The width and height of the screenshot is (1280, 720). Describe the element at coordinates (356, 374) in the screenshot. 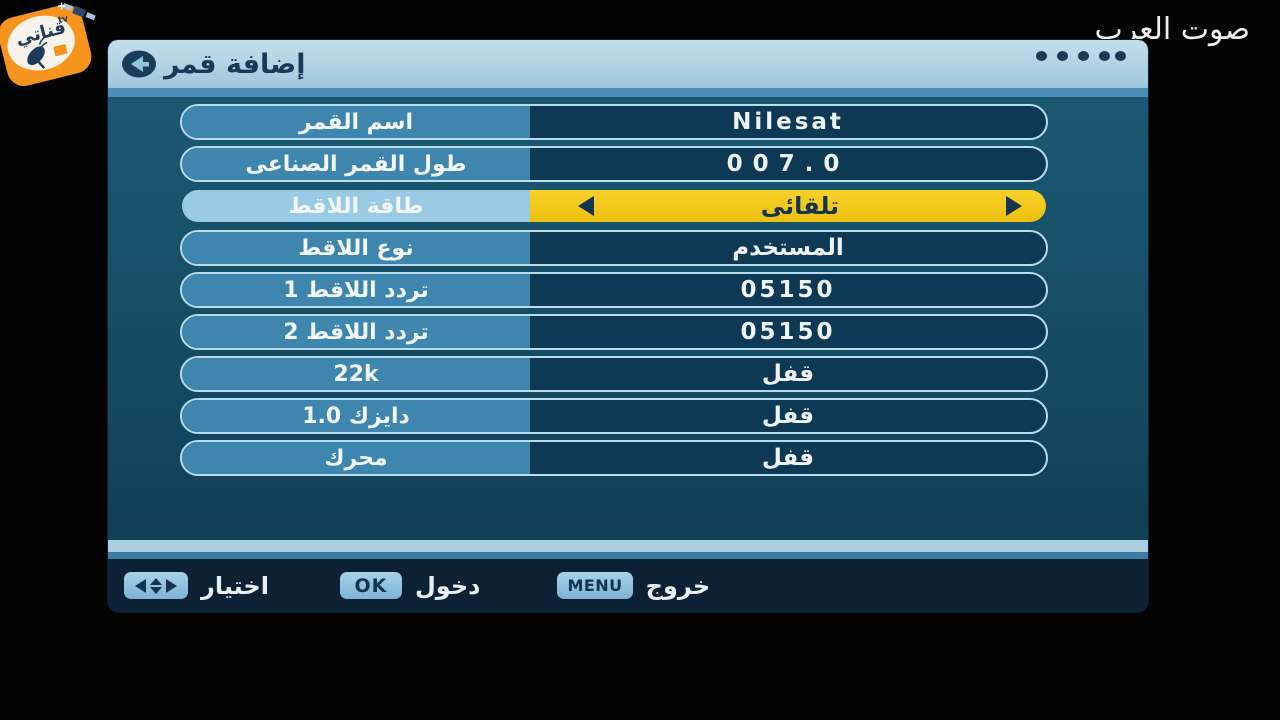

I see `row-label: 22k` at that location.